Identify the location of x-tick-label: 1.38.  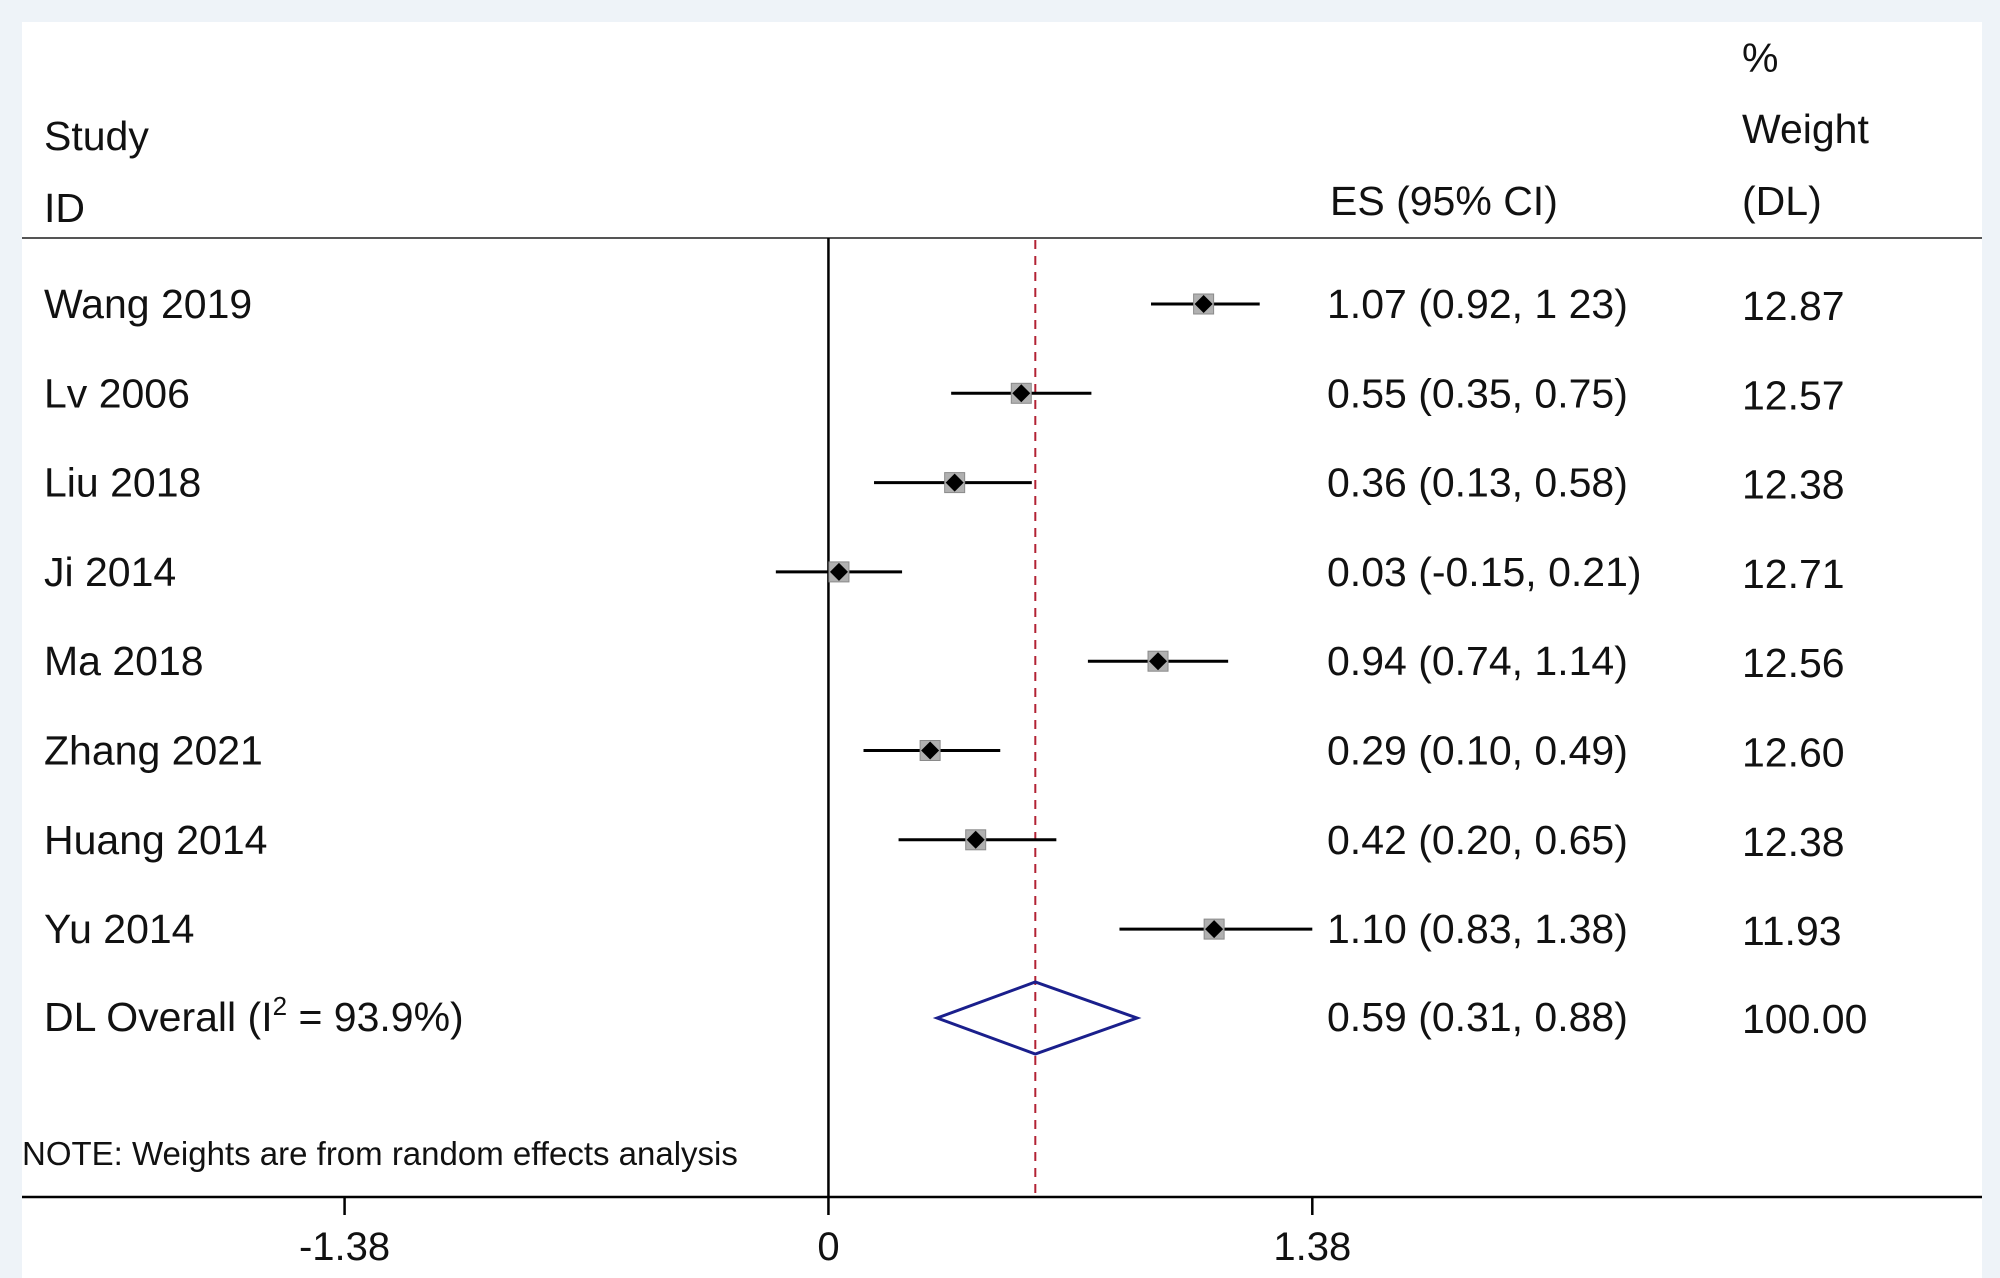
(1312, 1247).